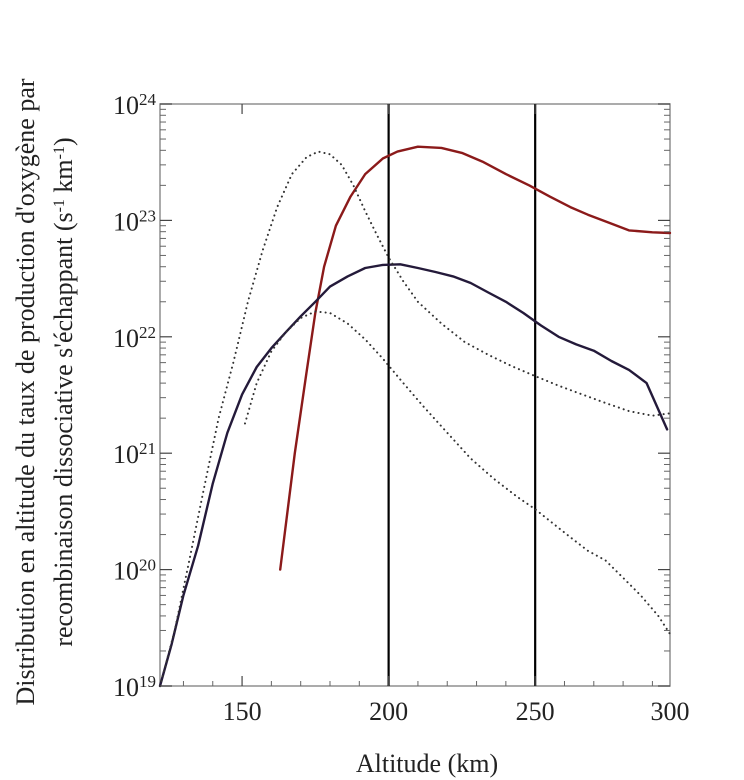 The image size is (744, 780). I want to click on y-tick-label-19: 1019, so click(134, 687).